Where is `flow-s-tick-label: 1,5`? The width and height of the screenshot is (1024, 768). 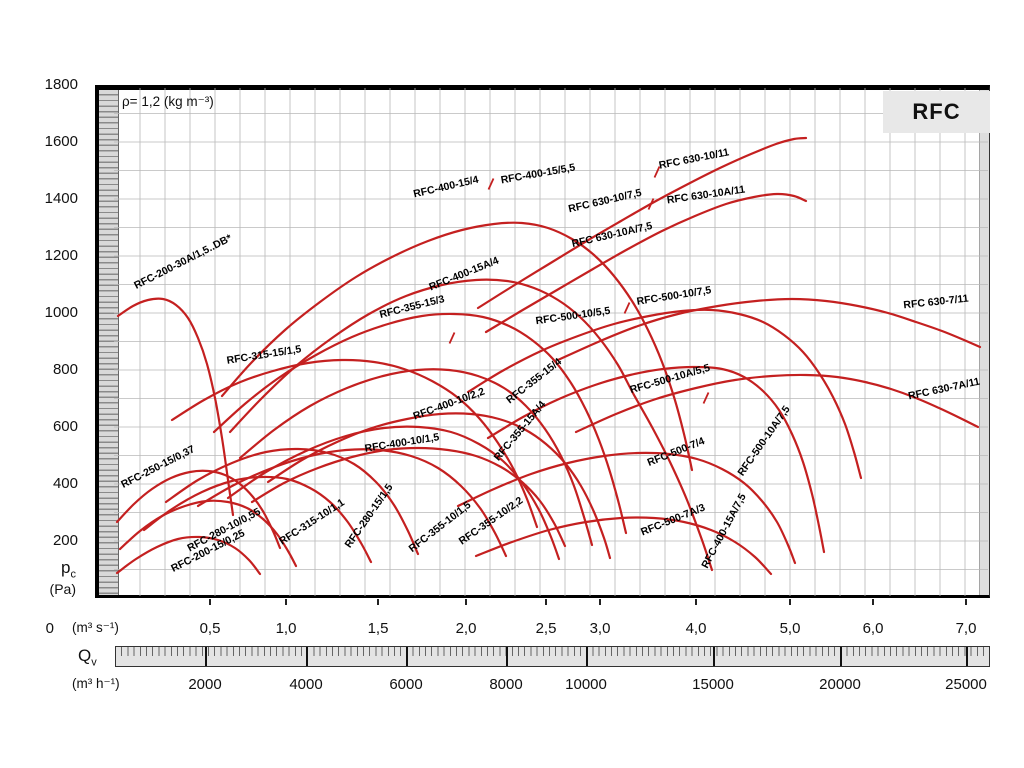 flow-s-tick-label: 1,5 is located at coordinates (378, 628).